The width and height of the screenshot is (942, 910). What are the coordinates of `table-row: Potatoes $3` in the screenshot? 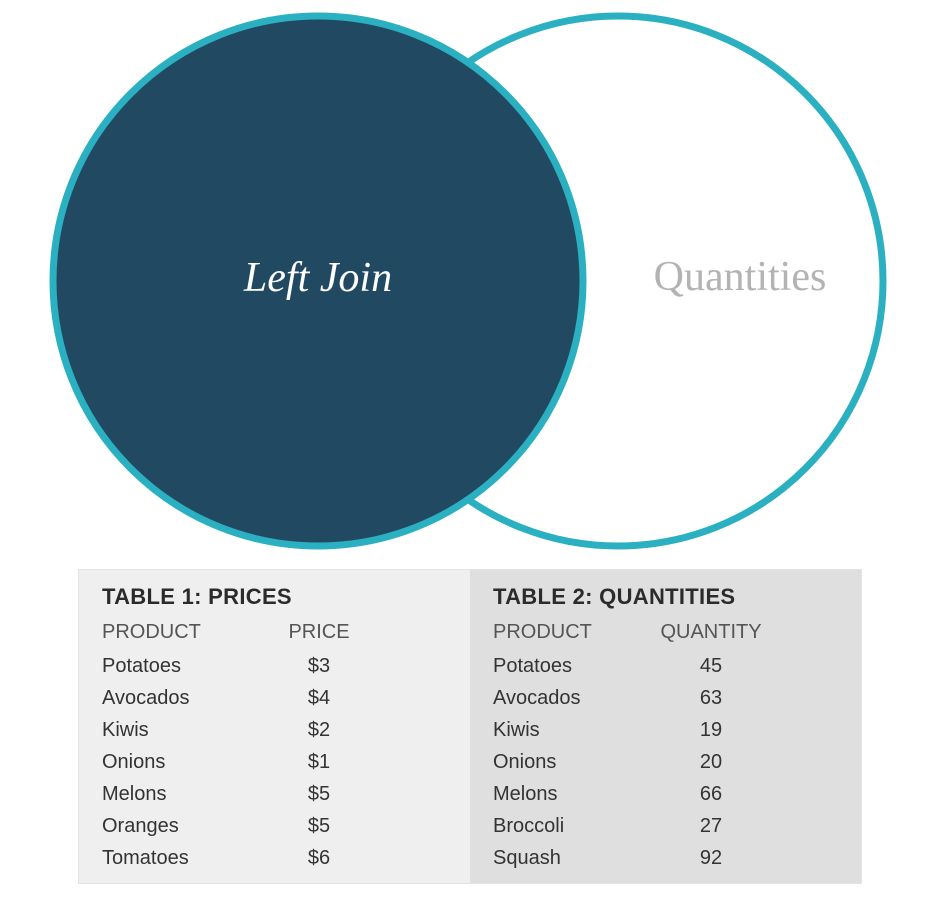 It's located at (274, 666).